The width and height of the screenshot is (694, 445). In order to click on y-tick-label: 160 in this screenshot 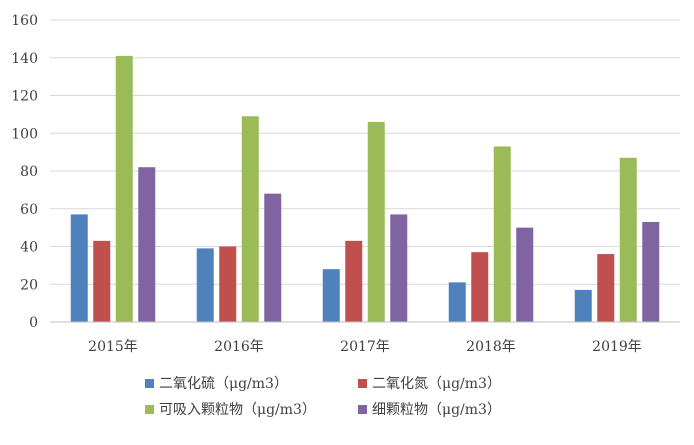, I will do `click(24, 21)`.